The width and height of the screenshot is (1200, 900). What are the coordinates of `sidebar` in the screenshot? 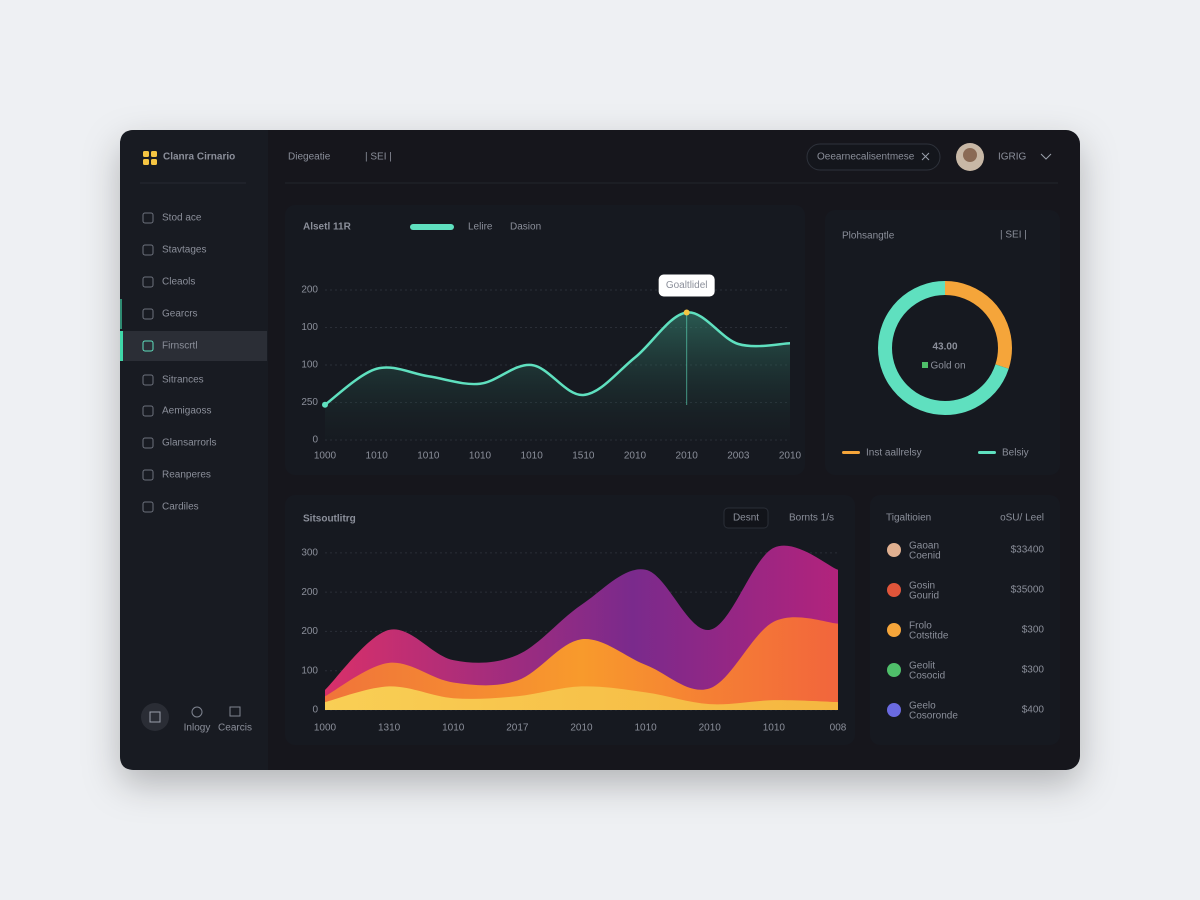 It's located at (194, 450).